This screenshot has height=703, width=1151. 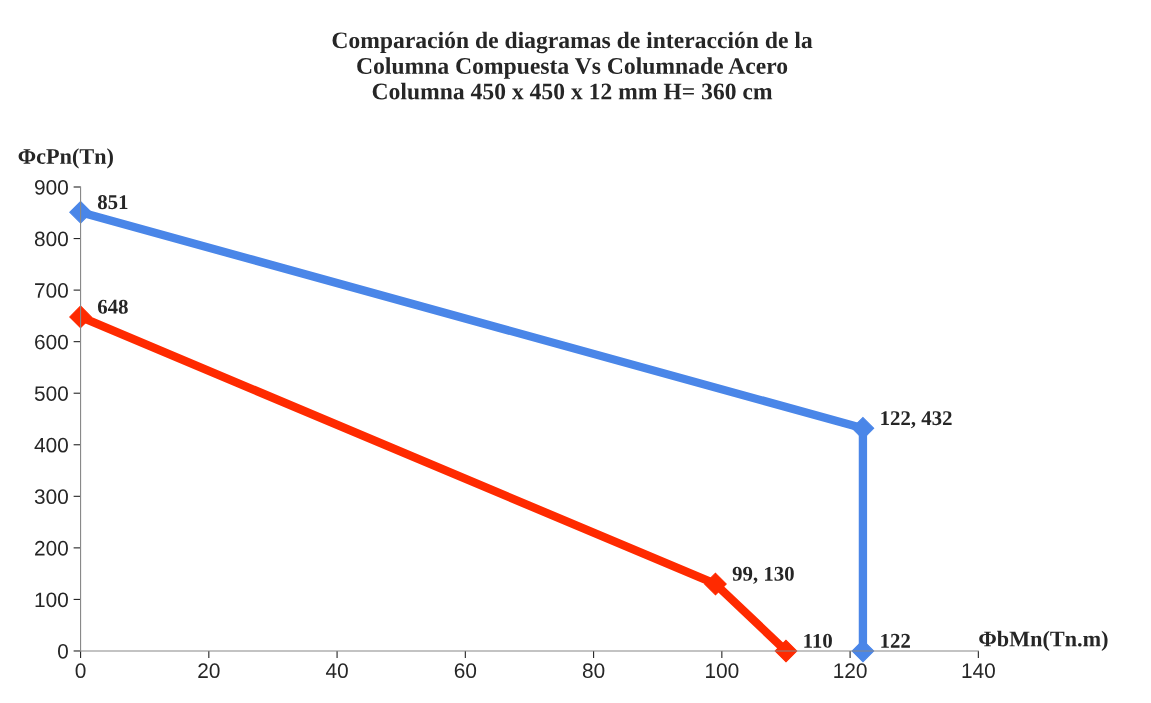 I want to click on y-tick-label: 0, so click(x=62, y=651).